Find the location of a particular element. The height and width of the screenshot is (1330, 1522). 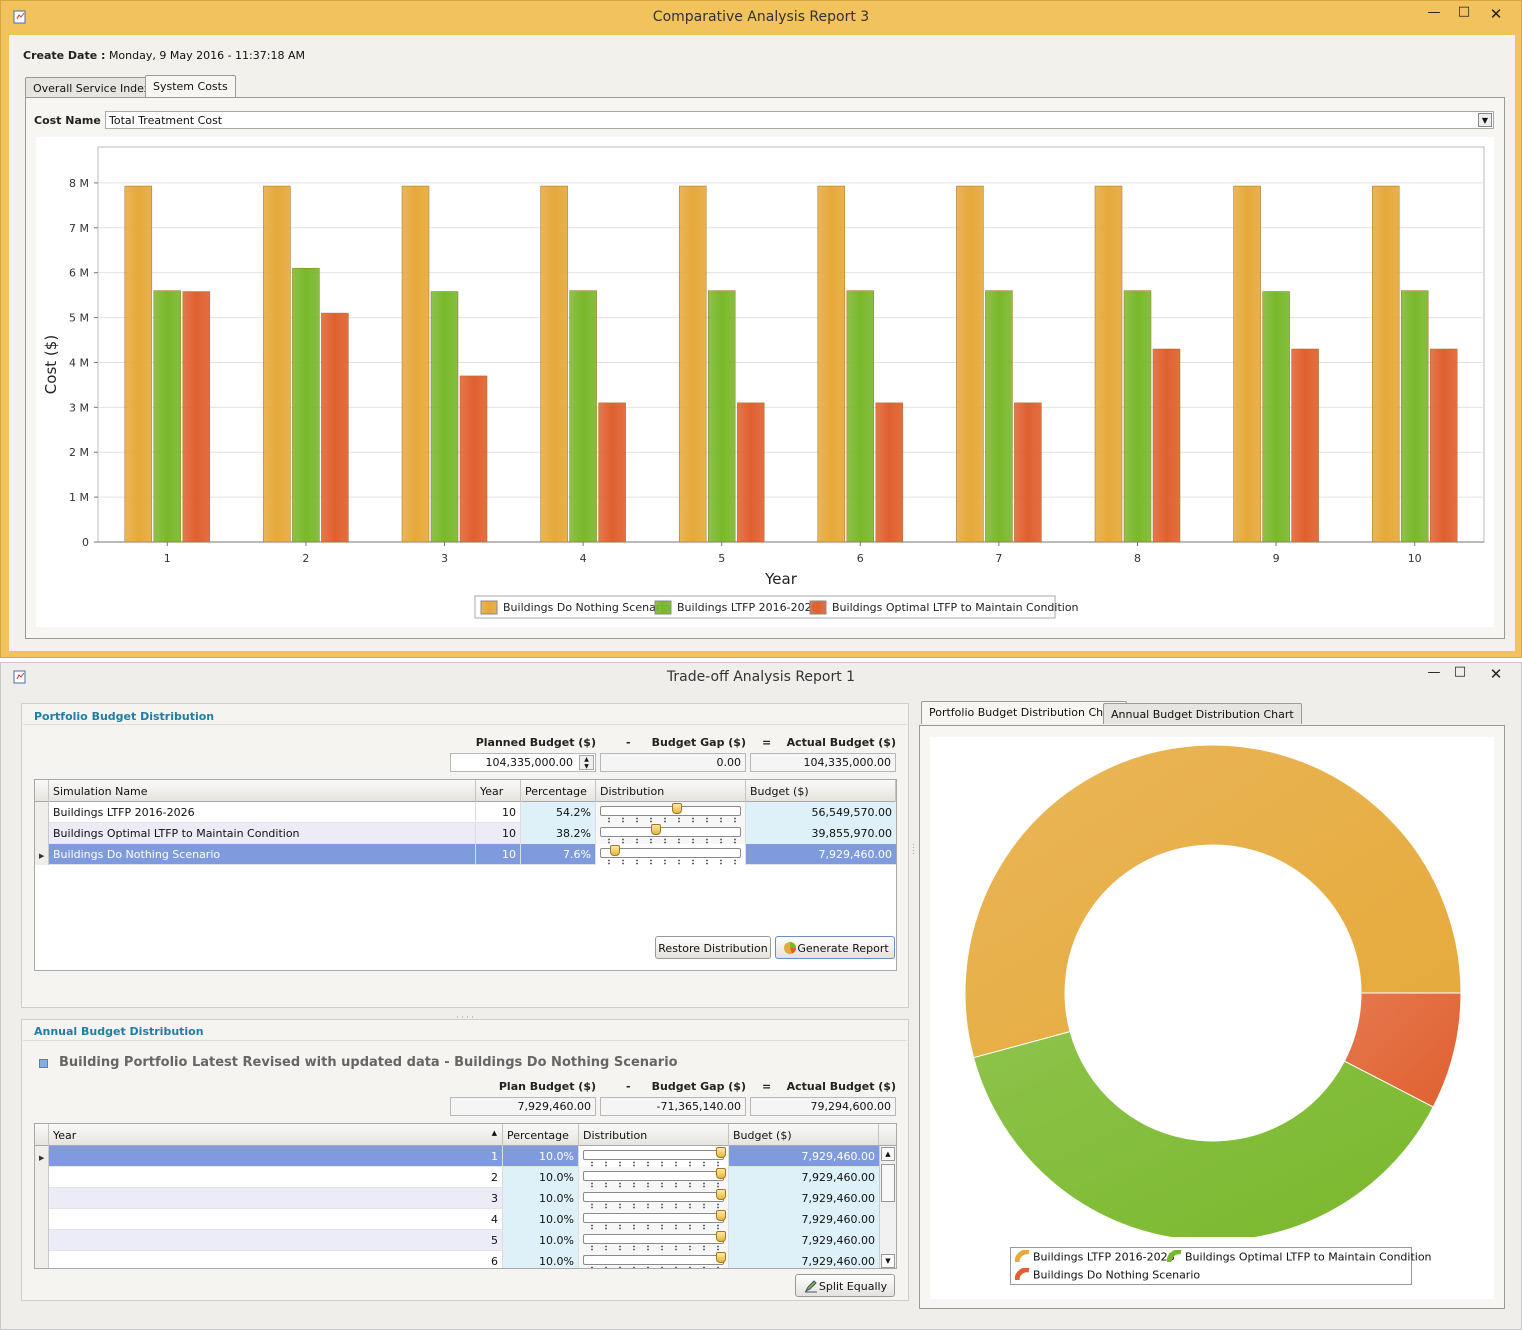

chevron-down-icon: ▼ is located at coordinates (1485, 120).